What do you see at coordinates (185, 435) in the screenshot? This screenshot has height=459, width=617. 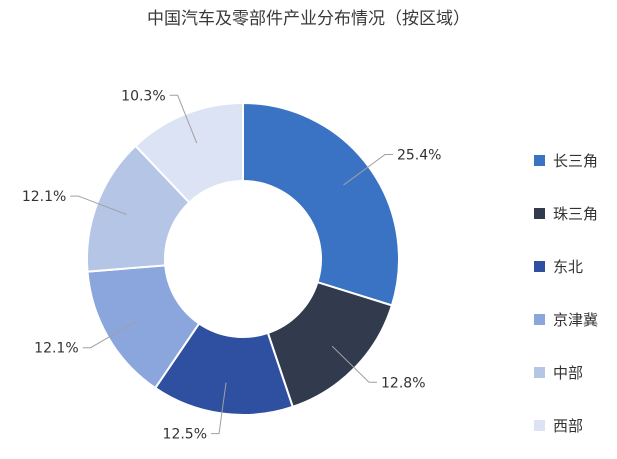 I see `data-label: 12.5%` at bounding box center [185, 435].